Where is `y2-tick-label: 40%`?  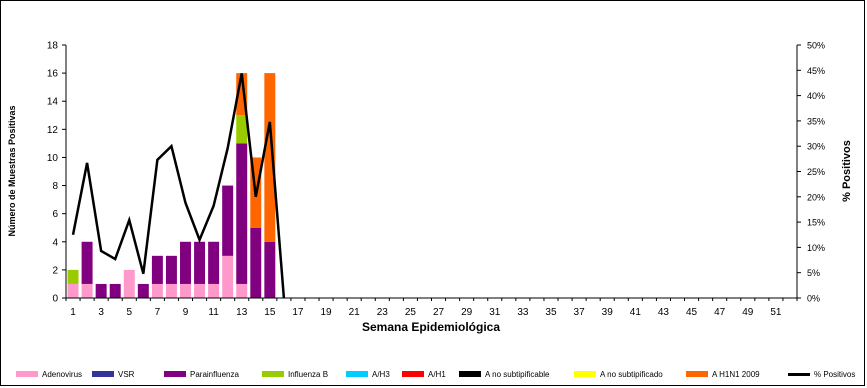 y2-tick-label: 40% is located at coordinates (816, 96).